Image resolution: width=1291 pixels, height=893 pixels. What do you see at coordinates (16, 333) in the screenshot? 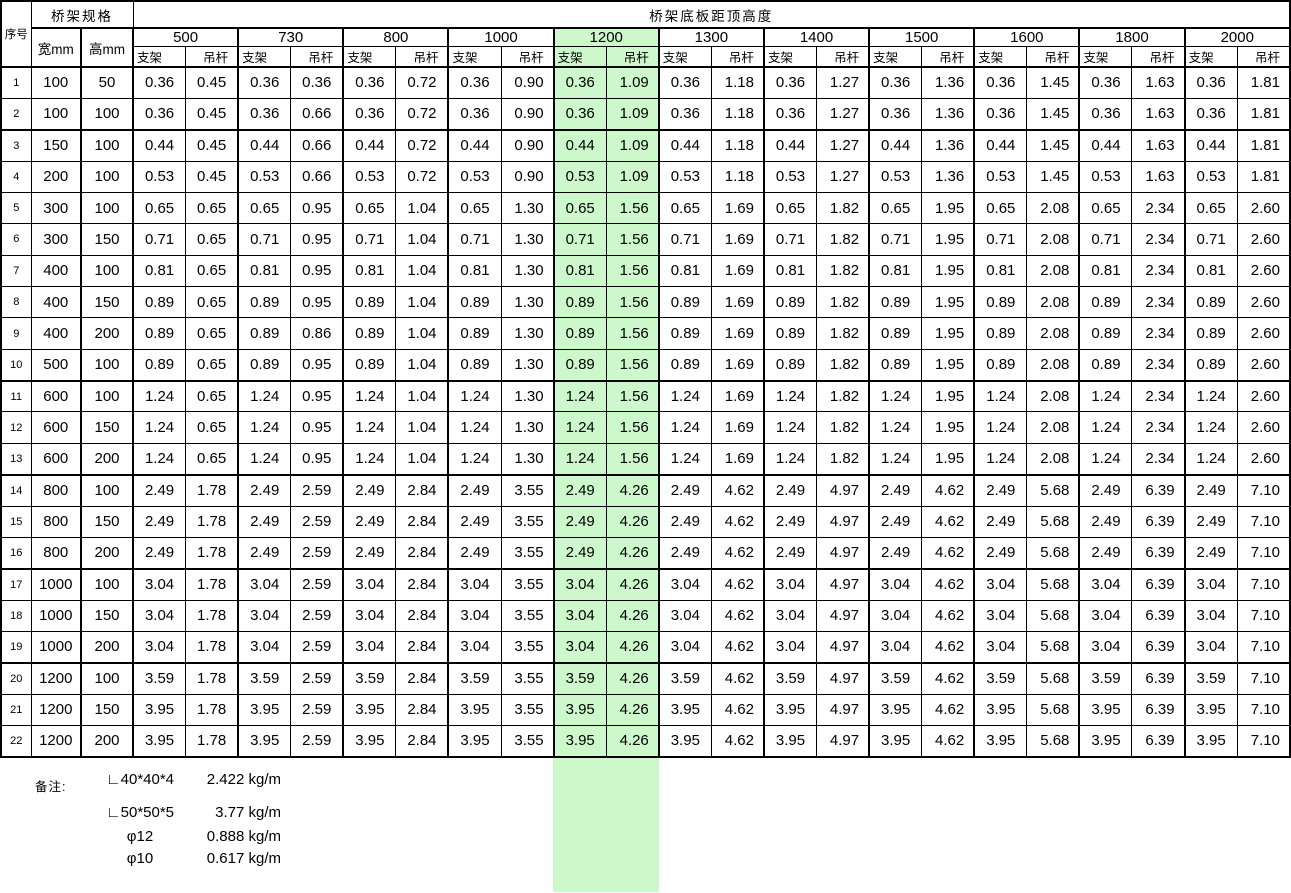
I see `row-number: 9` at bounding box center [16, 333].